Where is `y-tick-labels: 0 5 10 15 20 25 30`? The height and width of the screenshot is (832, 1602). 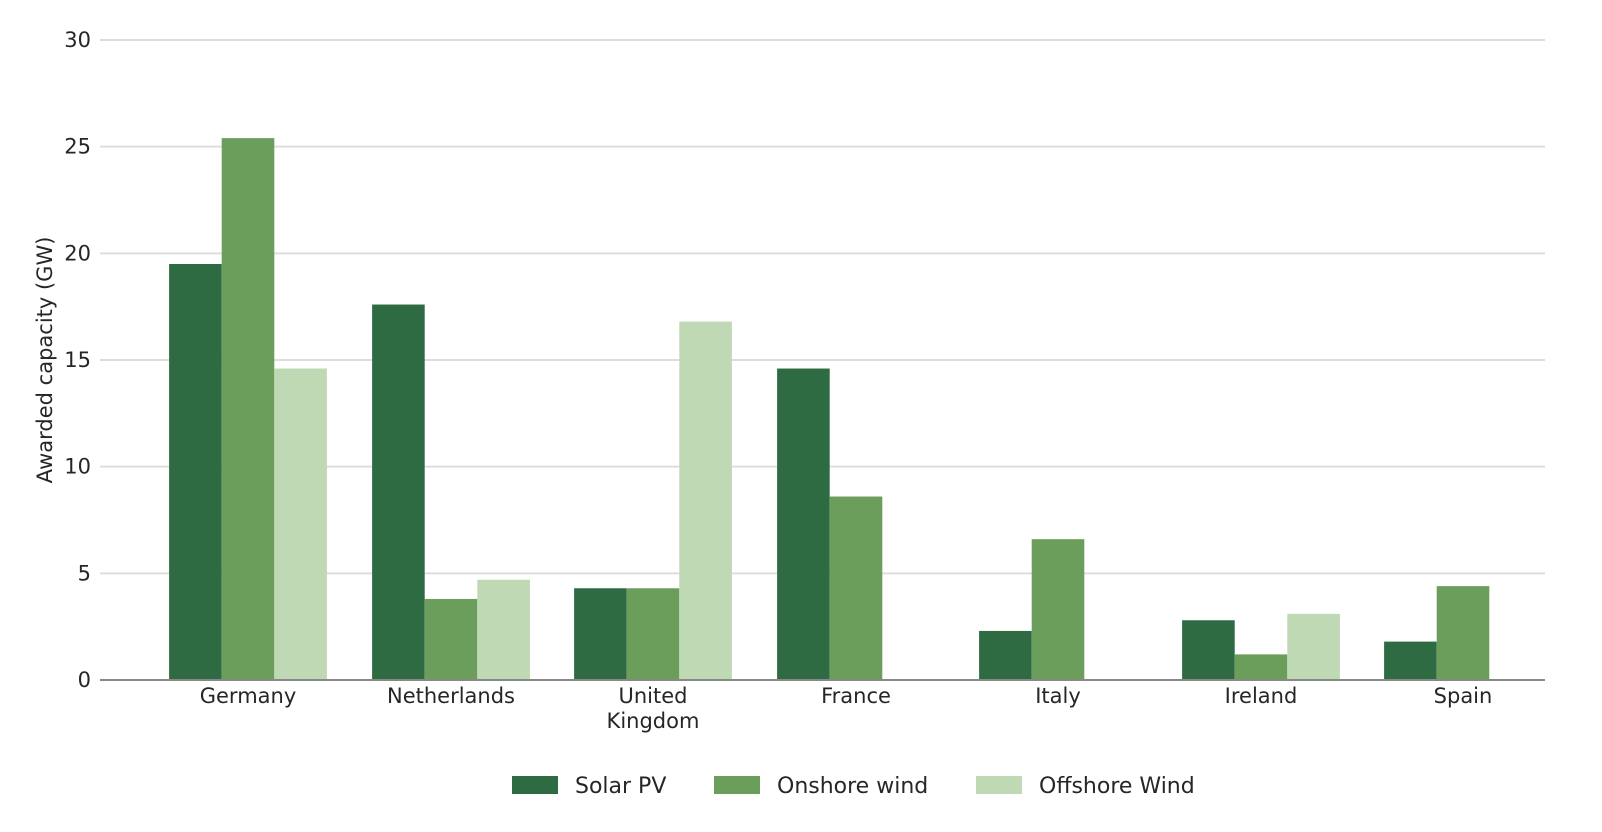
y-tick-labels: 0 5 10 15 20 25 30 is located at coordinates (77, 360).